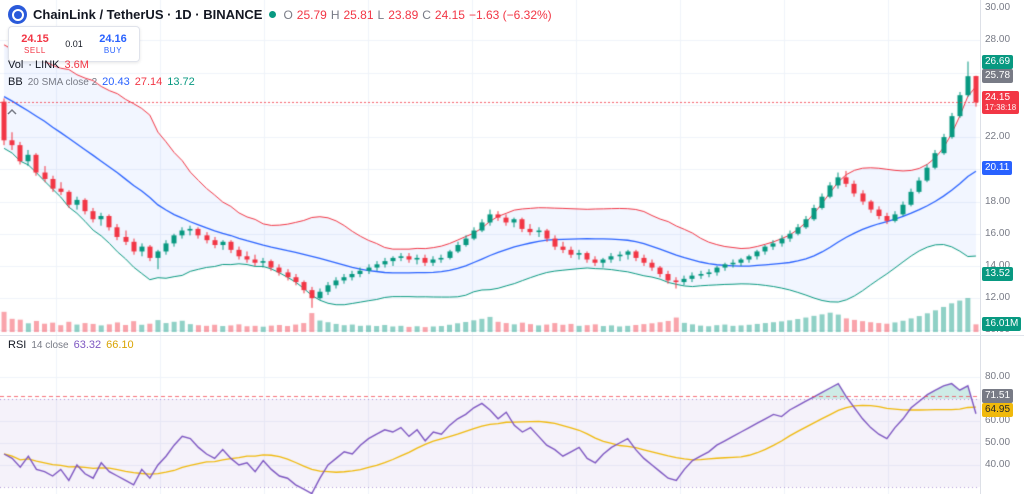  Describe the element at coordinates (71, 345) in the screenshot. I see `rsi-legend: RSI 14 close 63.32 66.10` at that location.